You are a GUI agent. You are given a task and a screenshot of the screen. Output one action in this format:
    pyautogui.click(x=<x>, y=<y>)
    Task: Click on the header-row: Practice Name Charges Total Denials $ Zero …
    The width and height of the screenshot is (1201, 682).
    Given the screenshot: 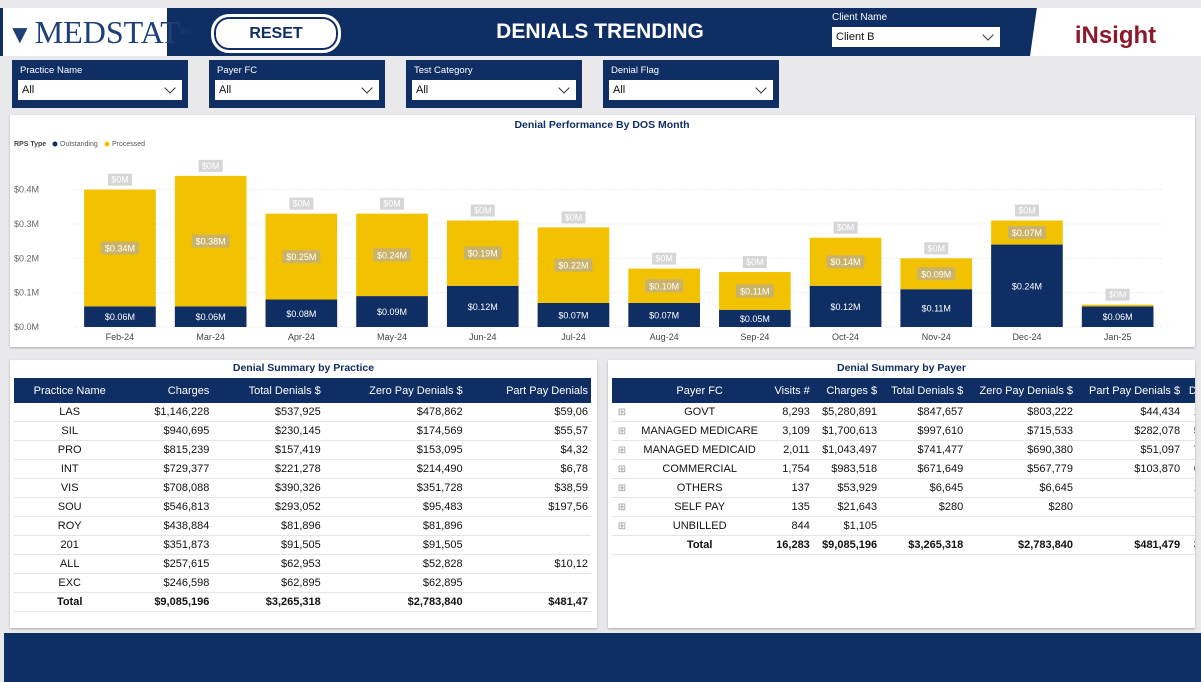 What is the action you would take?
    pyautogui.click(x=302, y=390)
    